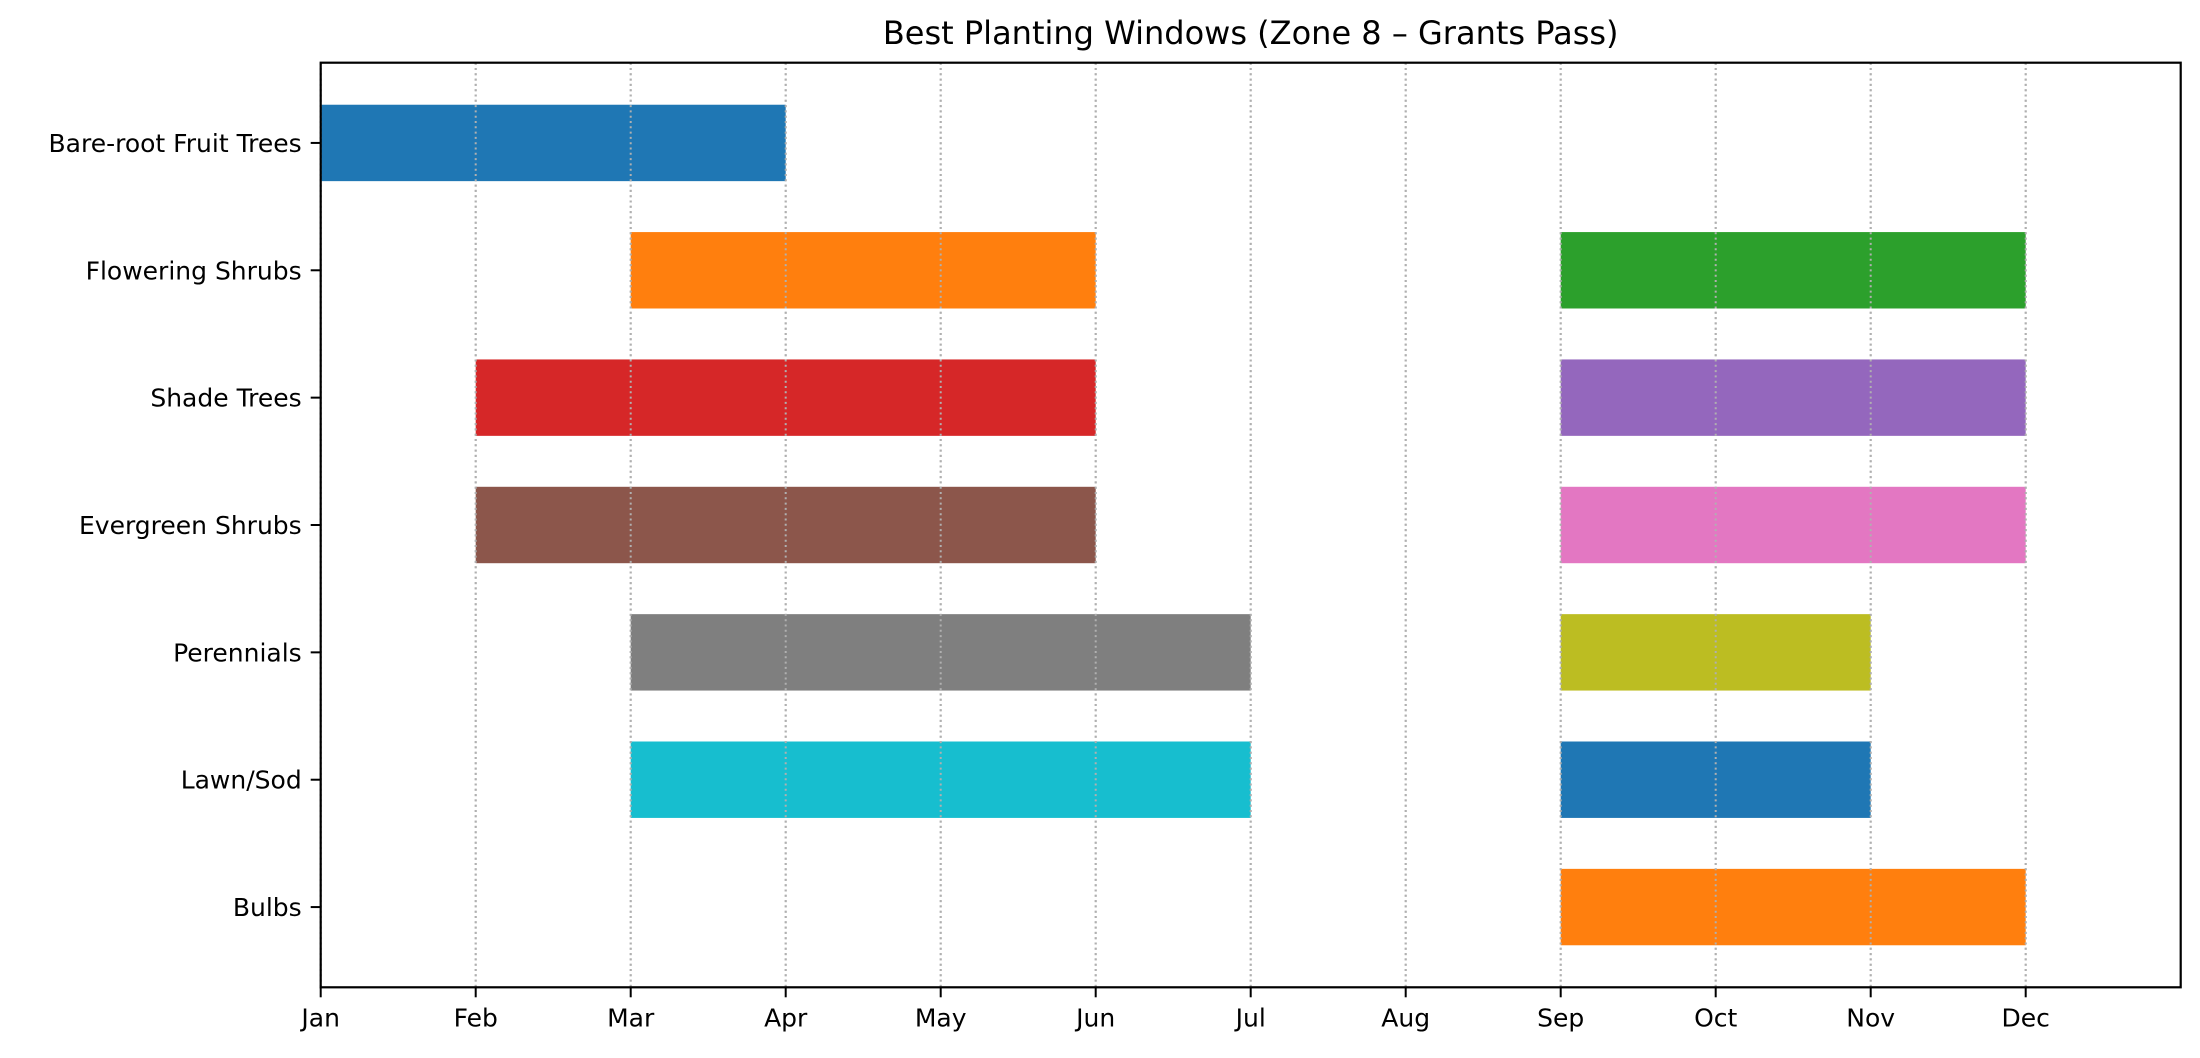 The image size is (2200, 1058). I want to click on bar-bare-root-fruit-trees-jan-apr, so click(553, 143).